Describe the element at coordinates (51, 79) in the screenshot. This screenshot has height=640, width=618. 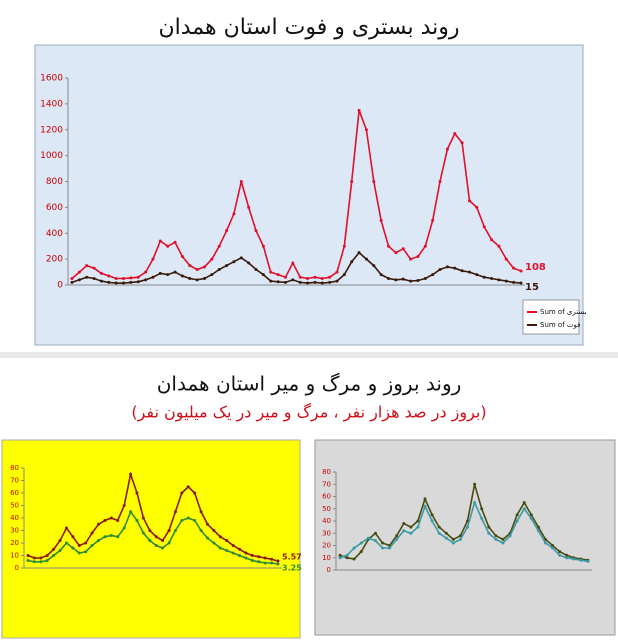
I see `y-tick-label: 1600` at that location.